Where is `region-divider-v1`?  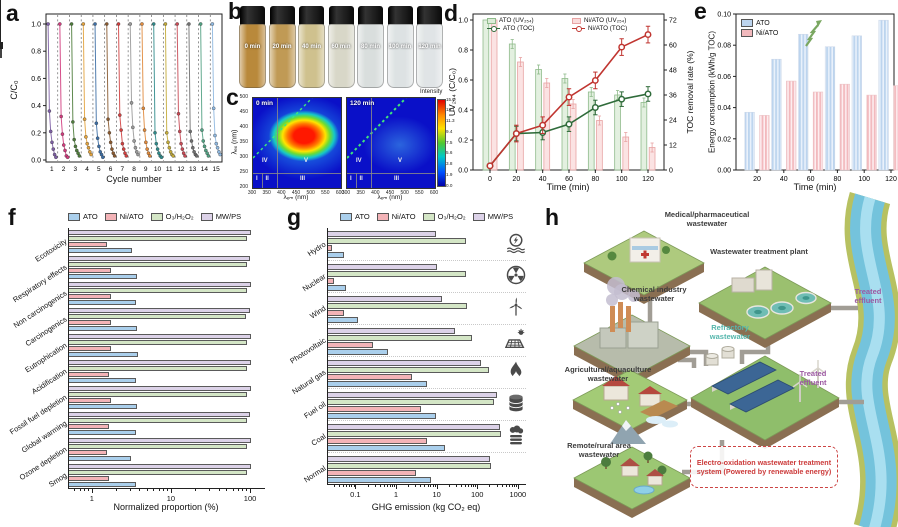
region-divider-v1 is located at coordinates (277, 143).